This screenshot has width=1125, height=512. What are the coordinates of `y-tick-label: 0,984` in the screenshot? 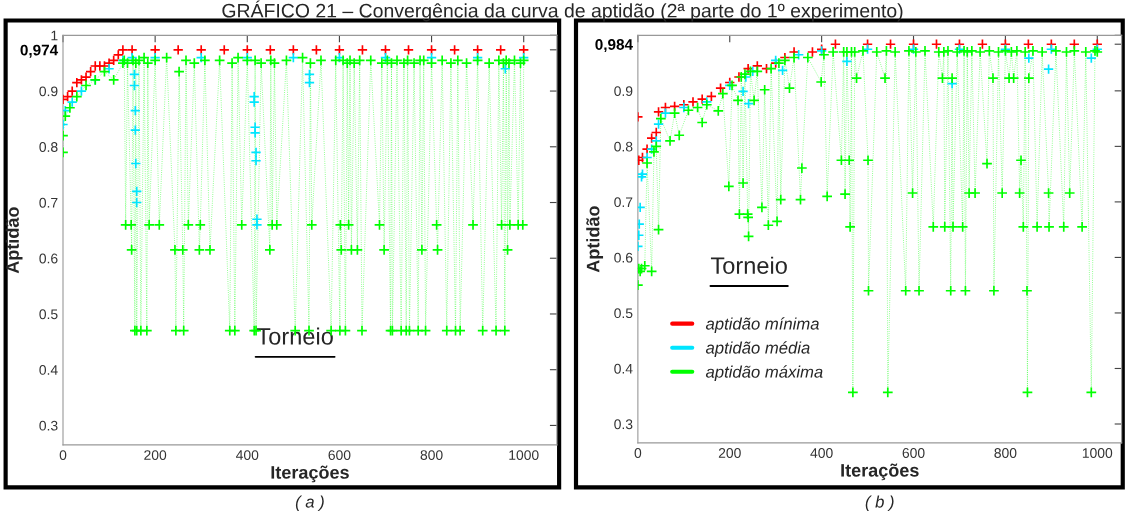 It's located at (614, 46).